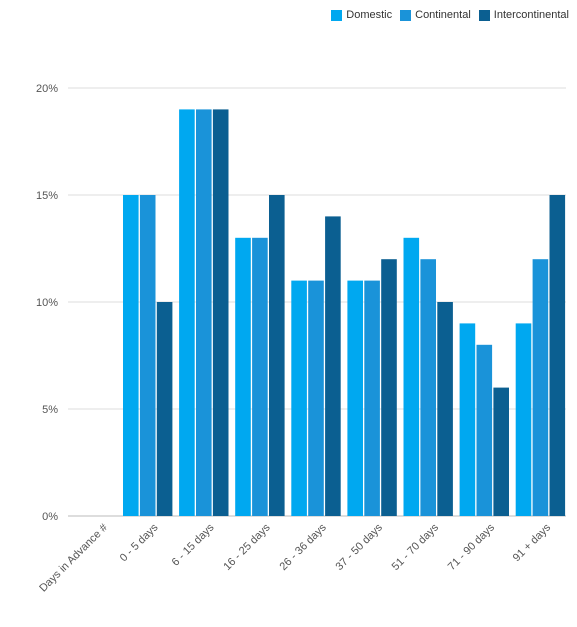  I want to click on legend-label-continental: Continental, so click(443, 15).